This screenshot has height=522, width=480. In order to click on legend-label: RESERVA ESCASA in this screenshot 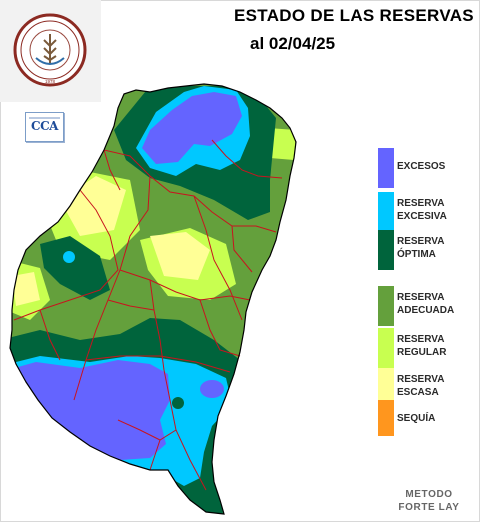, I will do `click(421, 386)`.